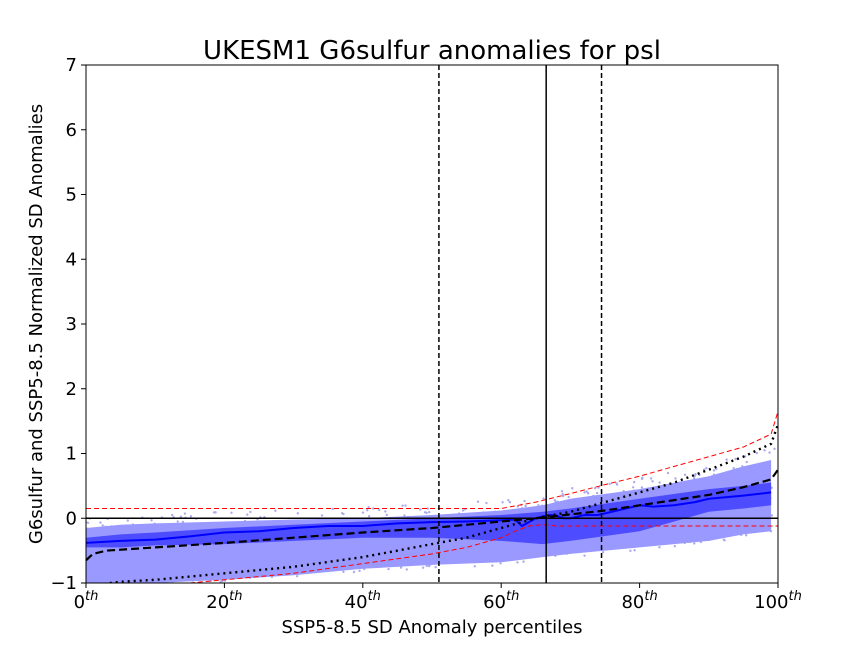  What do you see at coordinates (71, 454) in the screenshot?
I see `y-tick-label: 1` at bounding box center [71, 454].